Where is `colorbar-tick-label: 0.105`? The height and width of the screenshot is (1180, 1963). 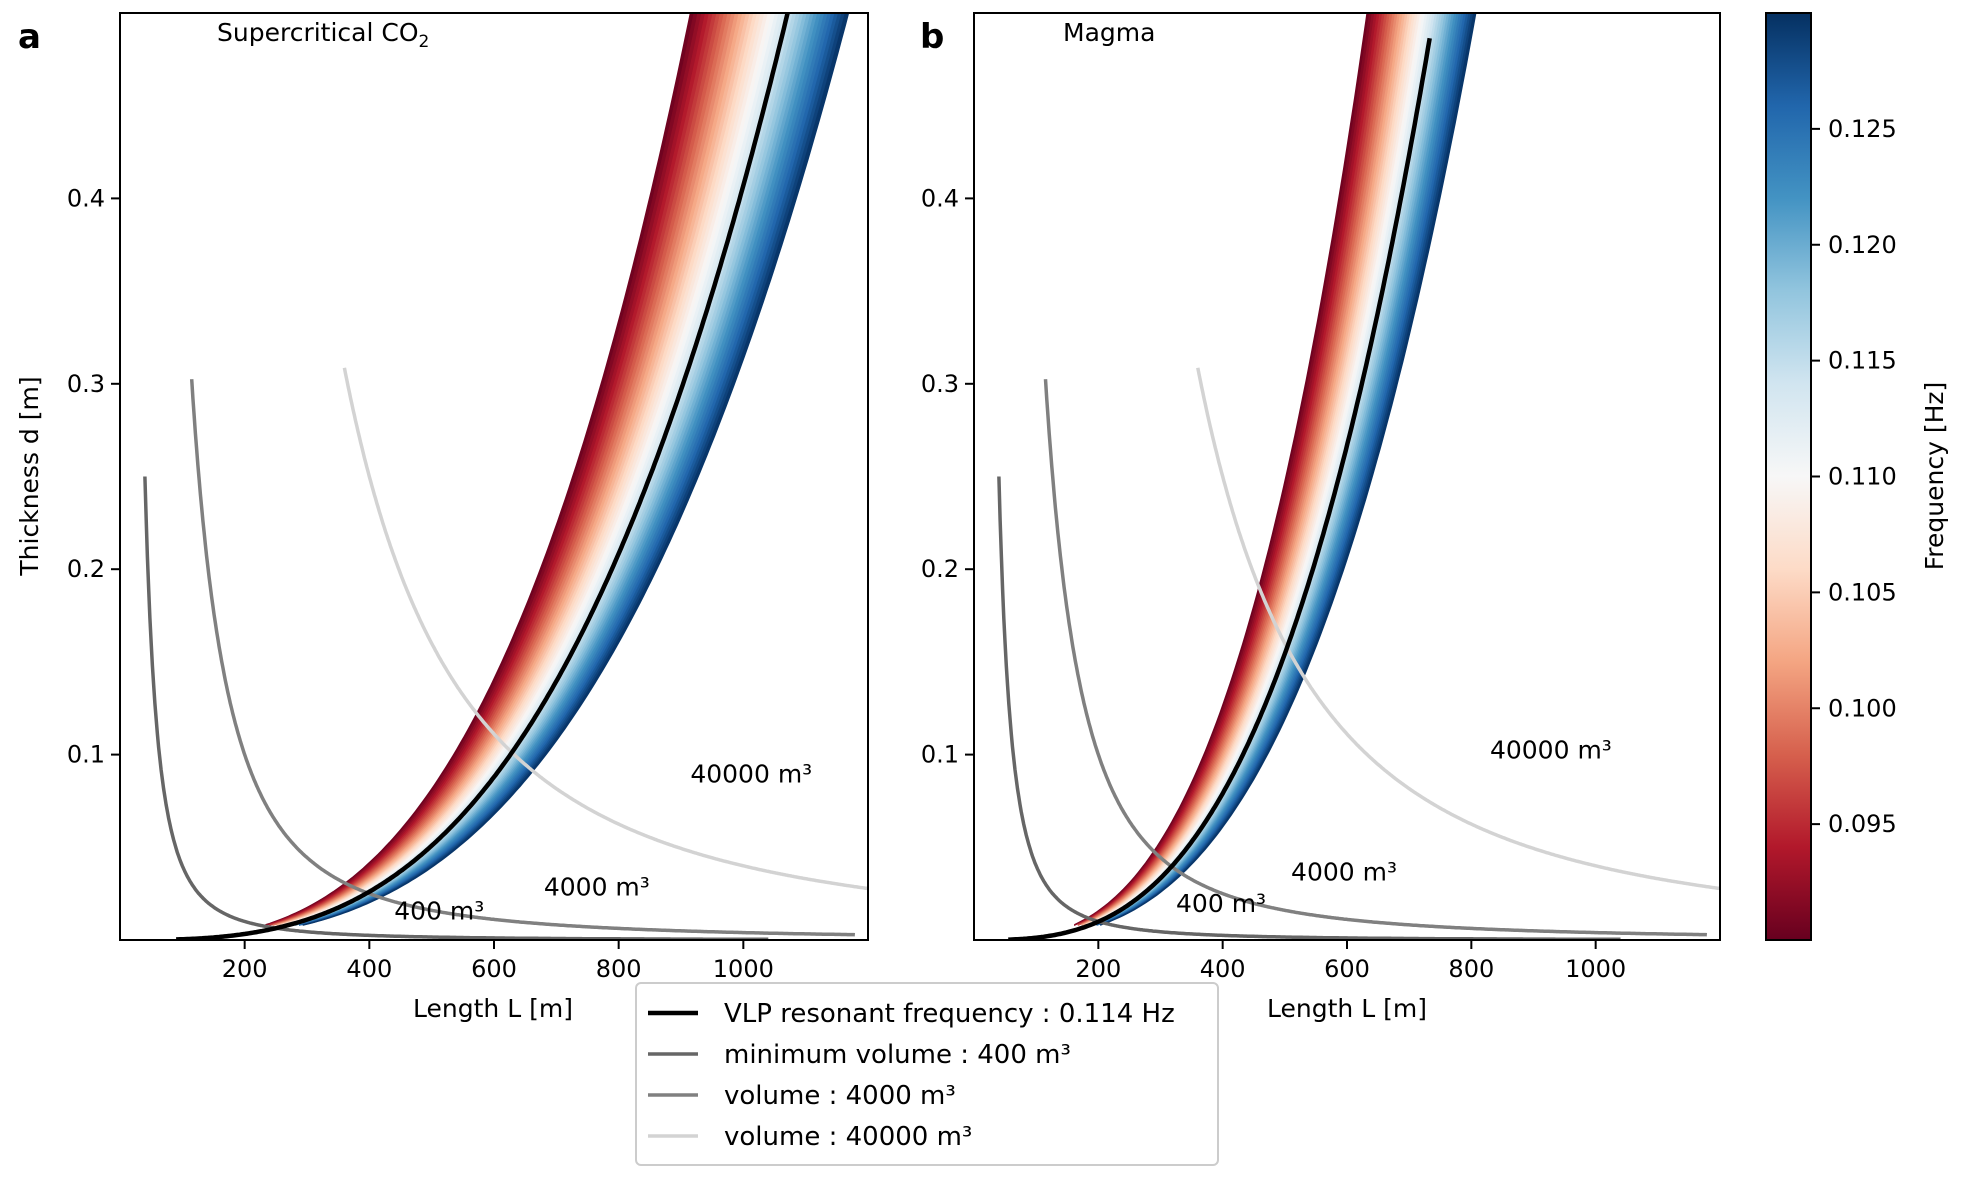
colorbar-tick-label: 0.105 is located at coordinates (1862, 592).